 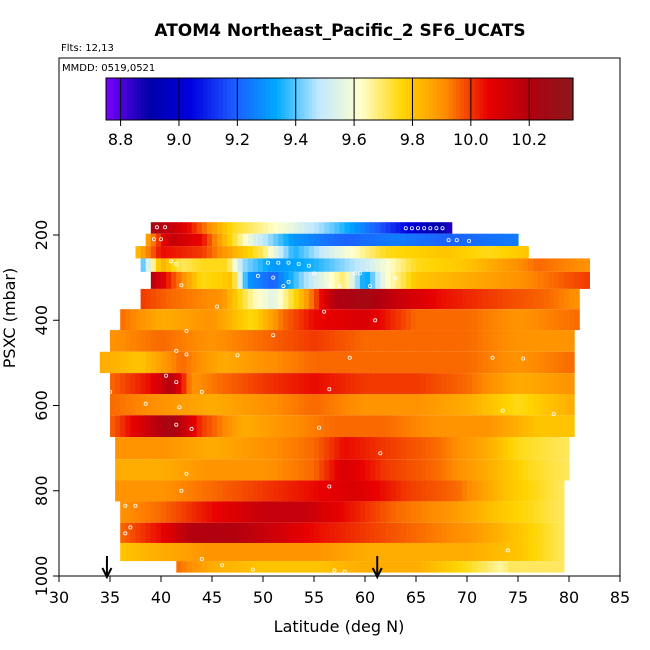 I want to click on x-tick-label: 70, so click(x=467, y=597).